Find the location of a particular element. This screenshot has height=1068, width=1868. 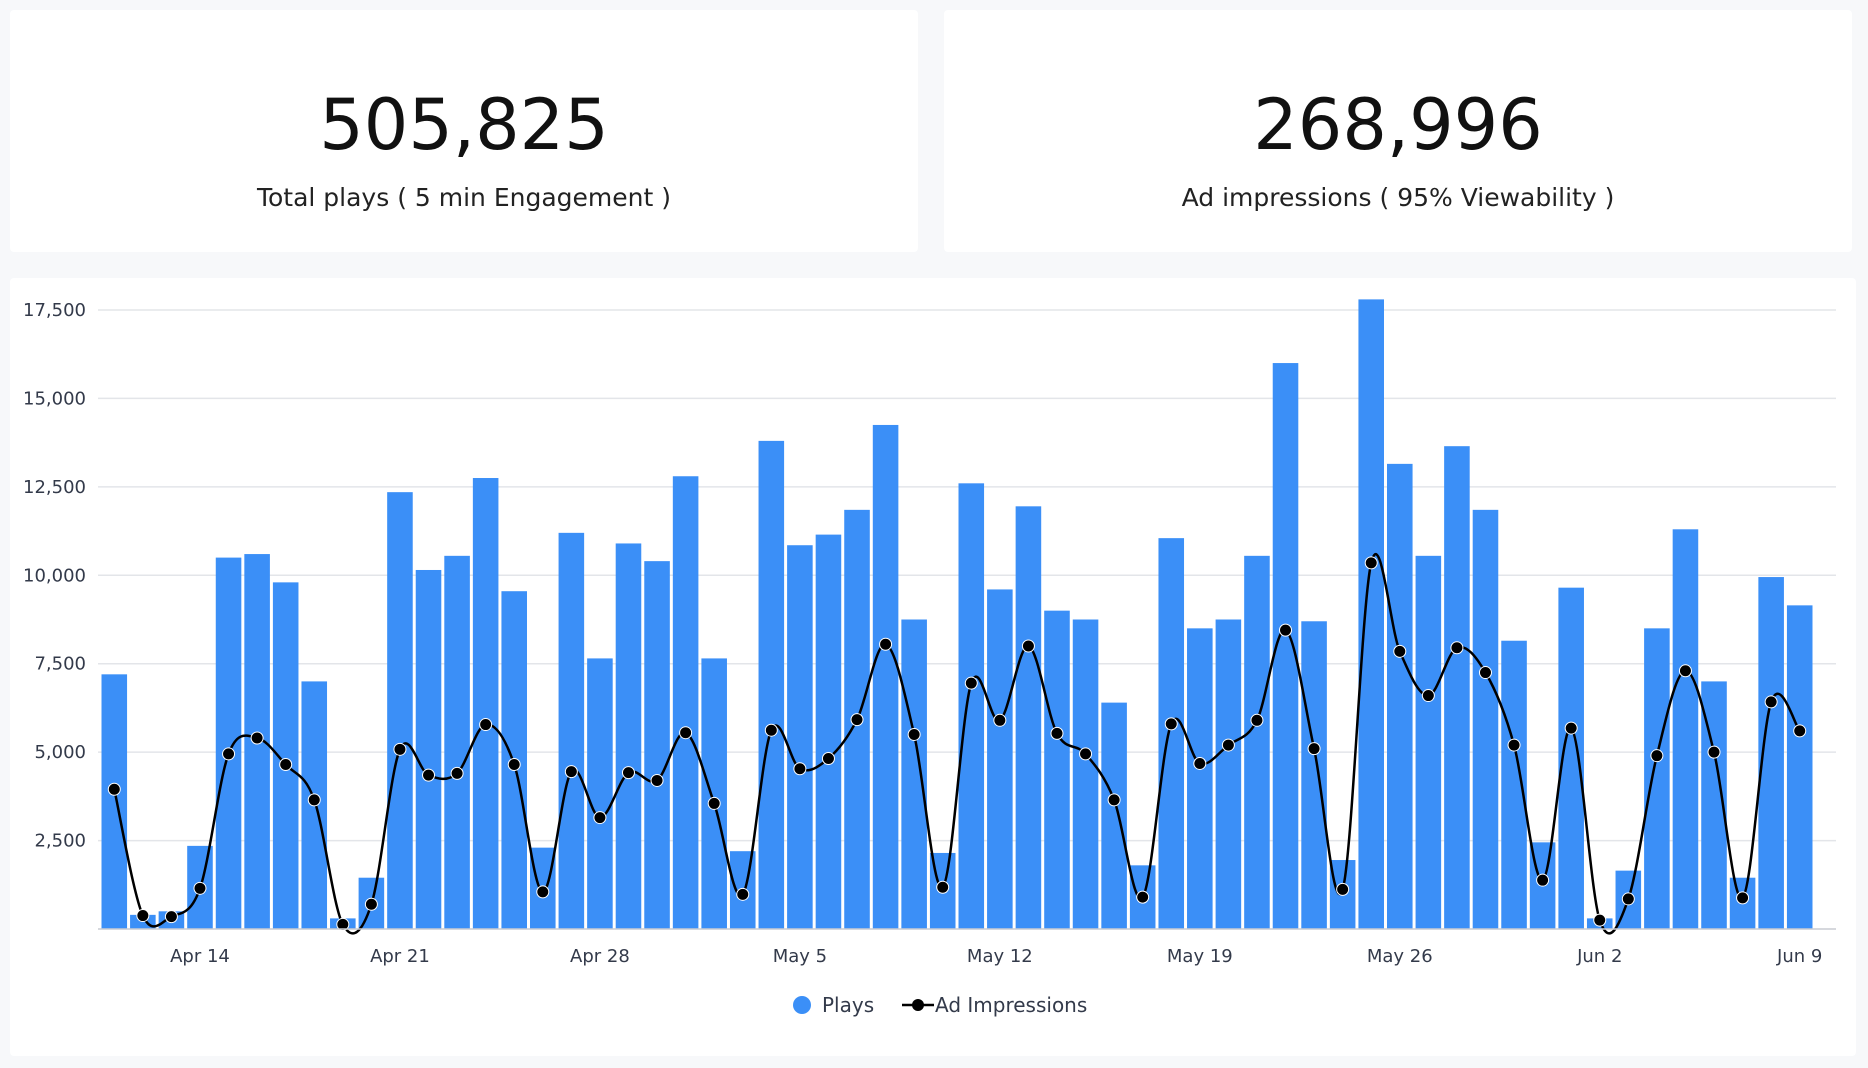

legend-plays-label: Plays is located at coordinates (848, 1005).